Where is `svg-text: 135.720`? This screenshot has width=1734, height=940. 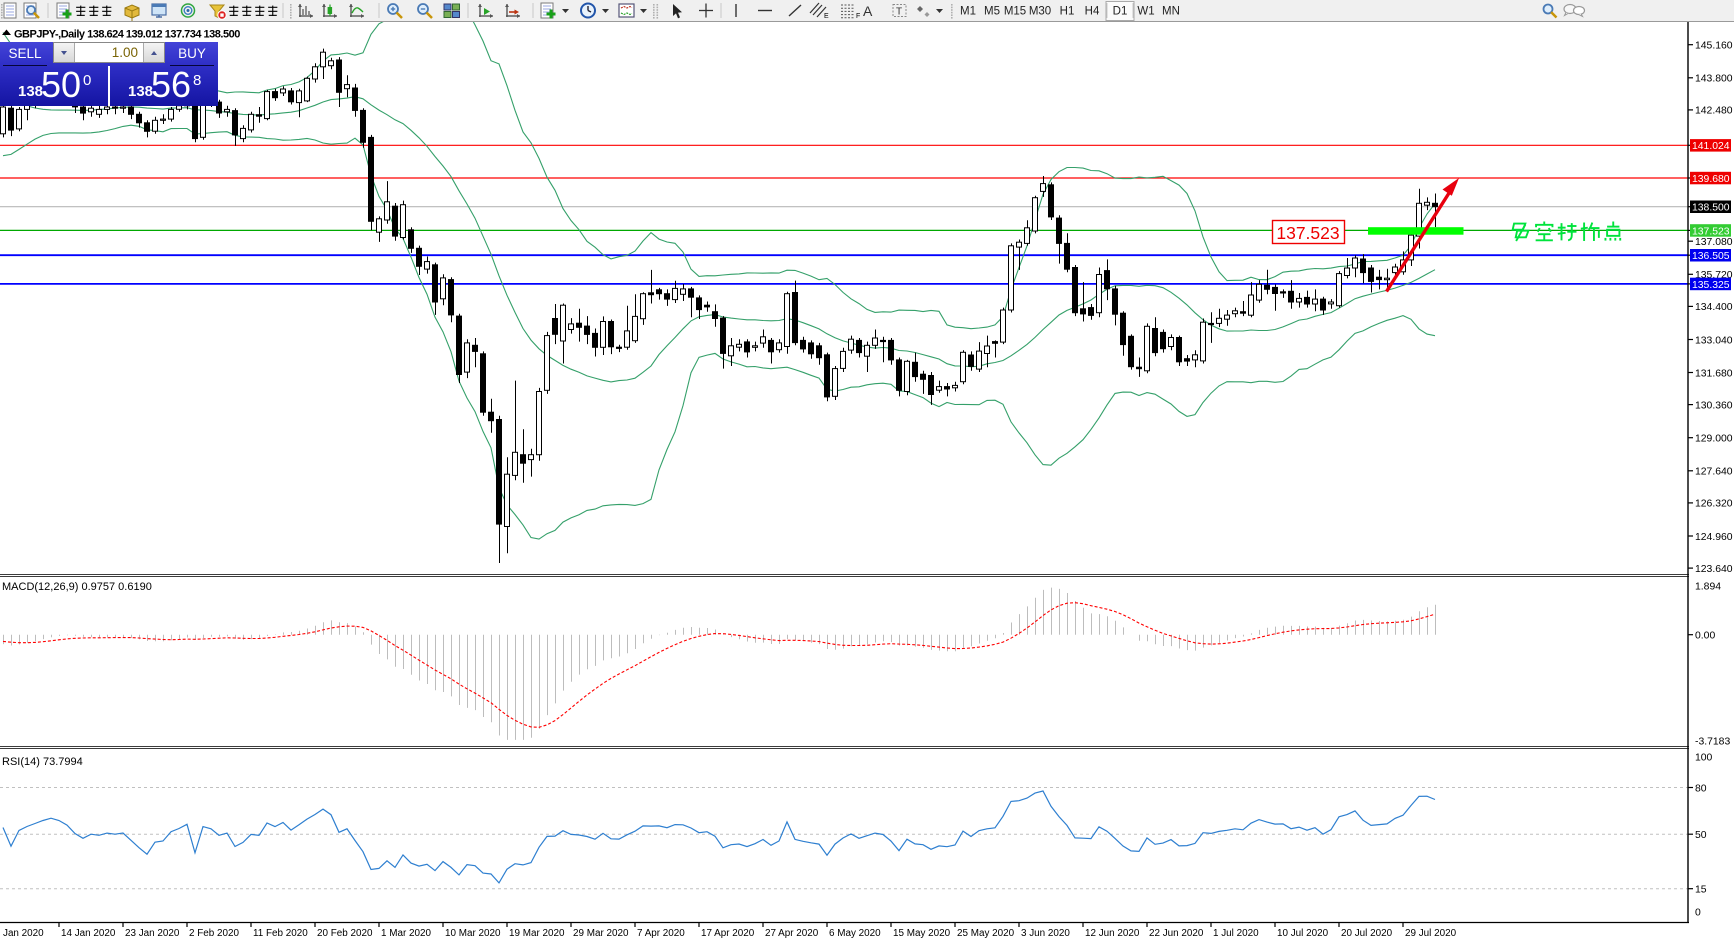
svg-text: 135.720 is located at coordinates (1714, 275).